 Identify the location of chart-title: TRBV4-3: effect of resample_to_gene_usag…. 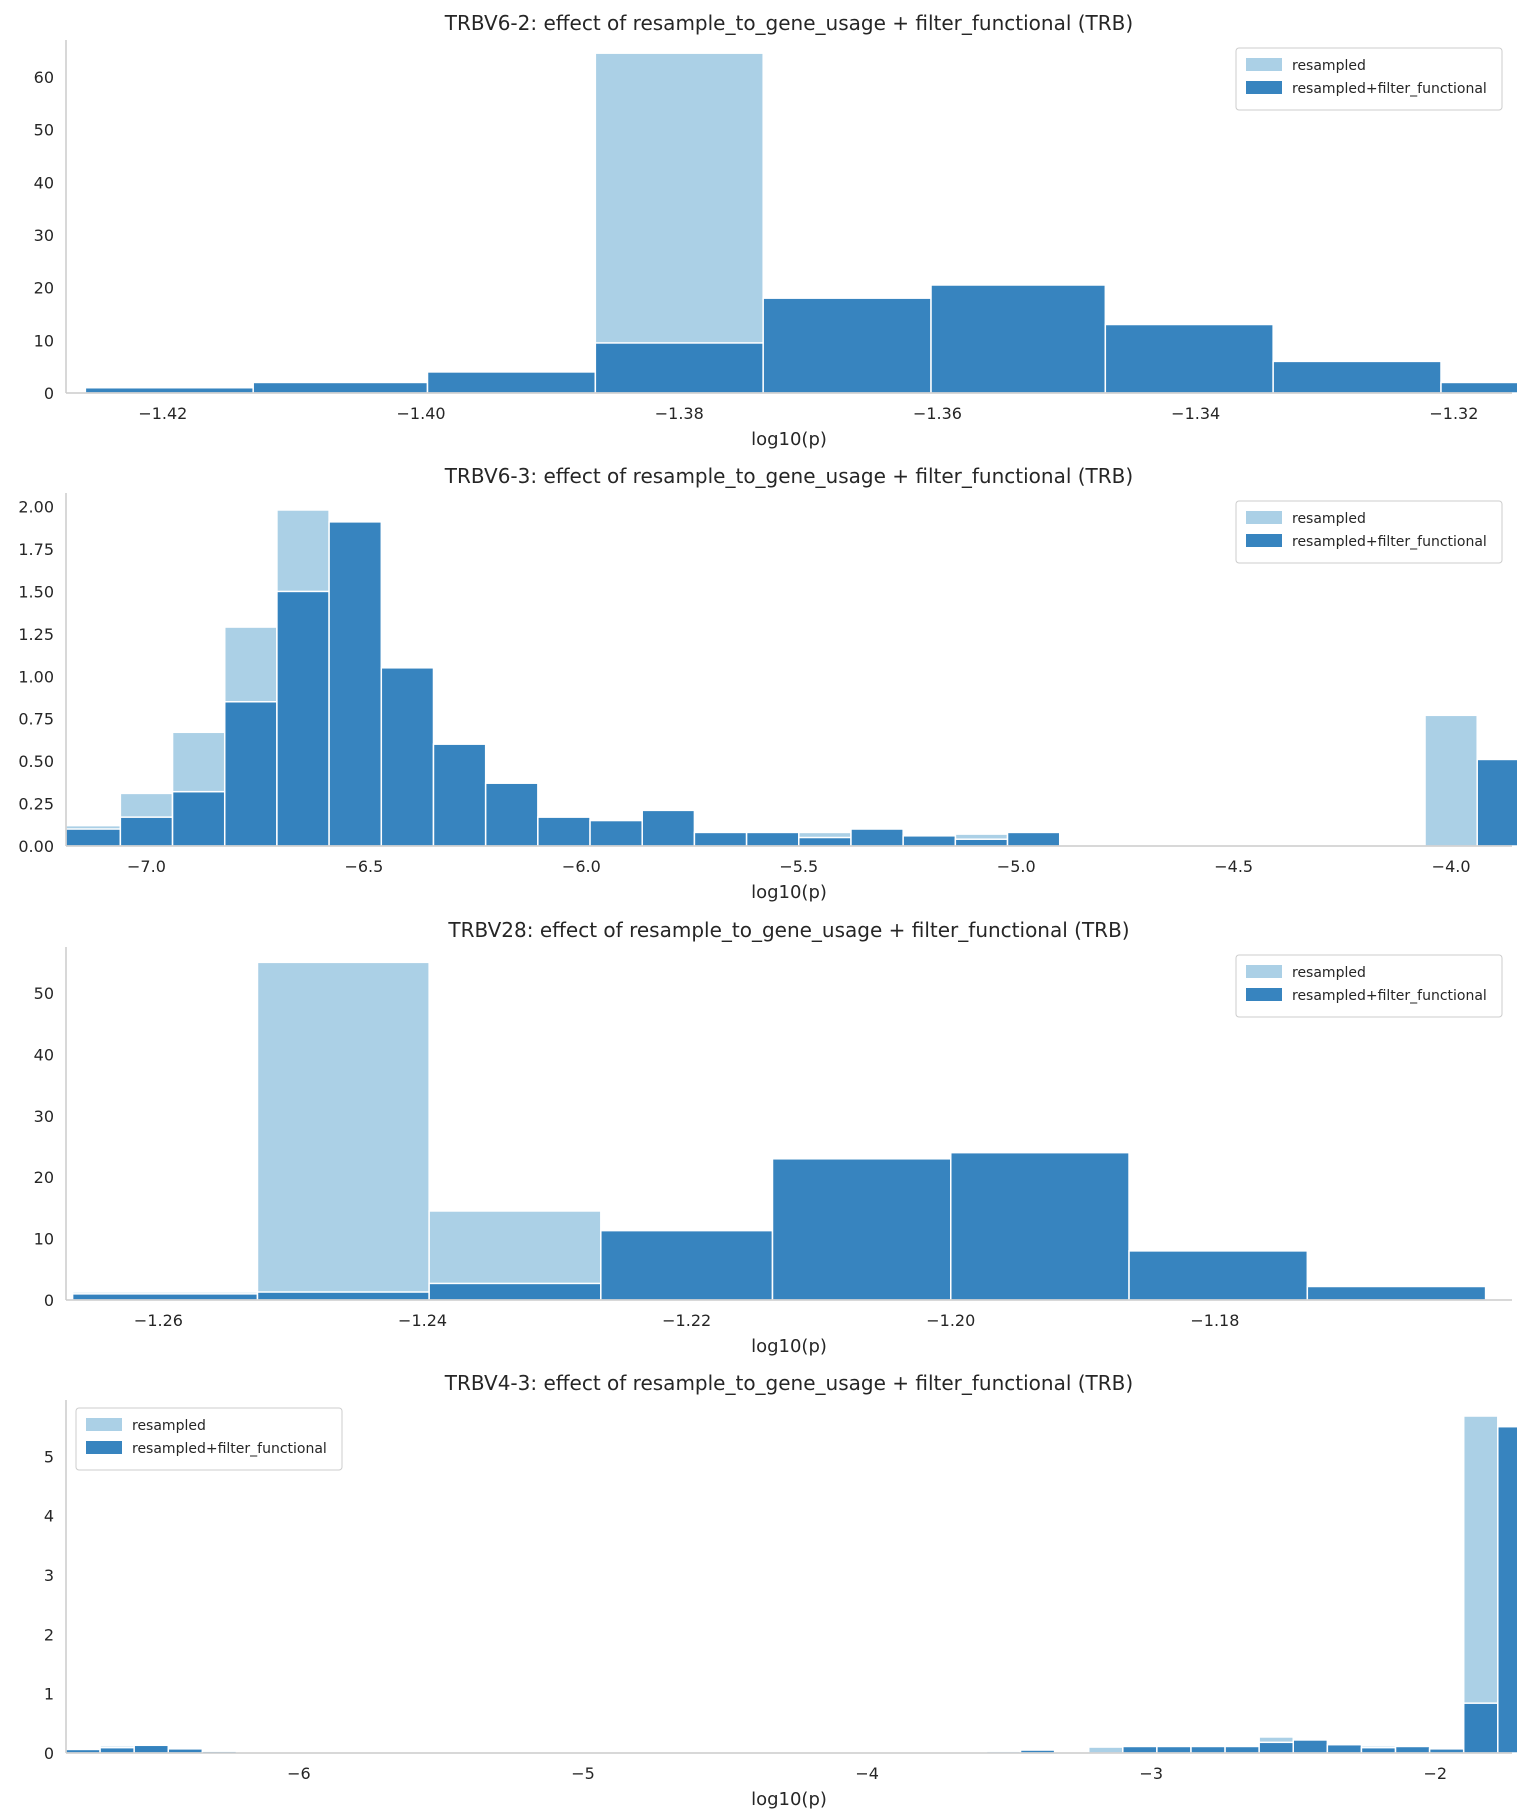
(788, 1383).